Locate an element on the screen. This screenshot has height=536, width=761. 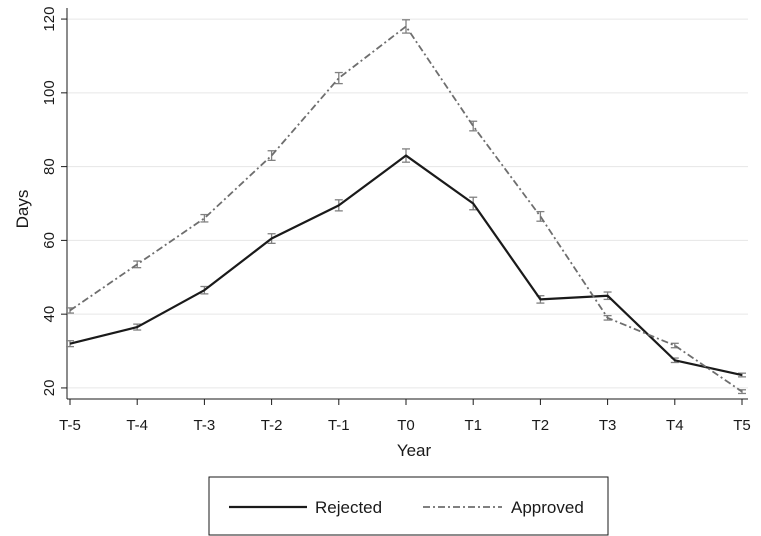
y-tick-label: 60 is located at coordinates (49, 240).